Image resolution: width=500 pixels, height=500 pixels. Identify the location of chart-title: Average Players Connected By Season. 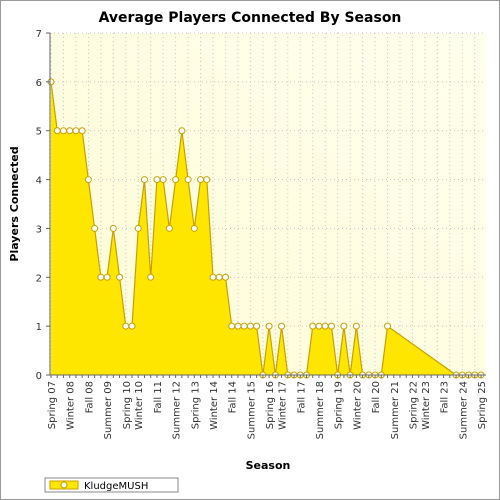
(250, 18).